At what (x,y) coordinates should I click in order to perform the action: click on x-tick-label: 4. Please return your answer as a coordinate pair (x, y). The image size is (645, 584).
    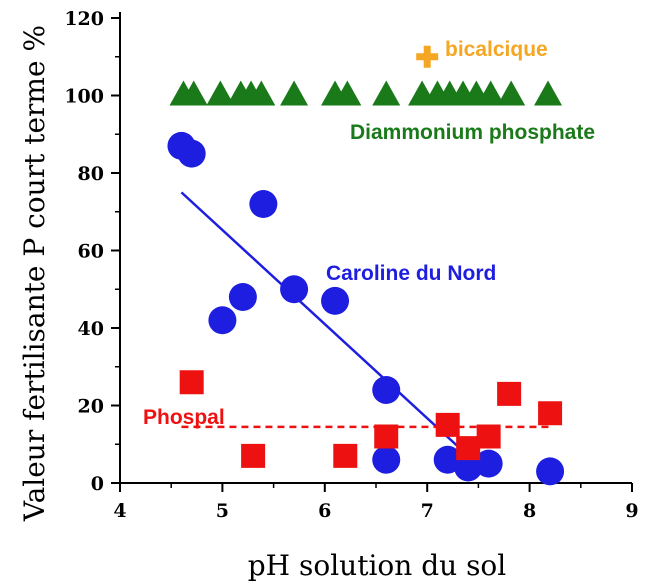
    Looking at the image, I should click on (119, 511).